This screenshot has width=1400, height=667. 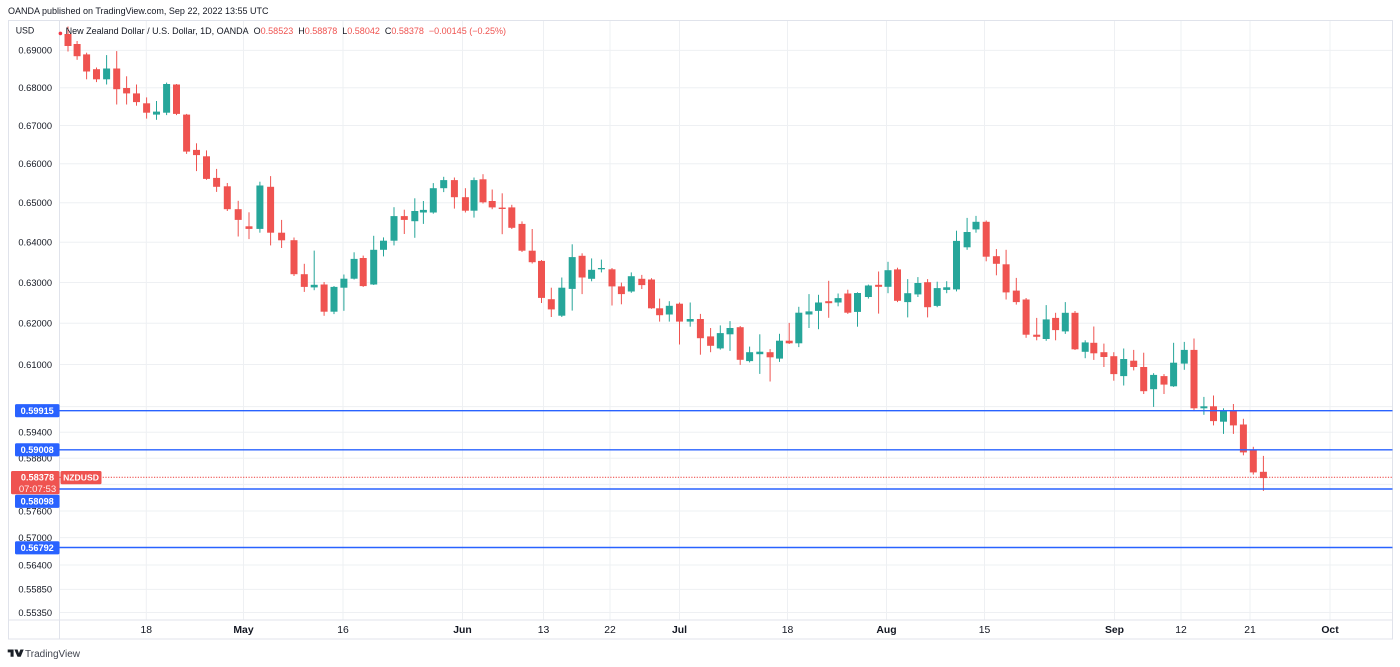 What do you see at coordinates (37, 489) in the screenshot?
I see `svg-text: 07:07:53` at bounding box center [37, 489].